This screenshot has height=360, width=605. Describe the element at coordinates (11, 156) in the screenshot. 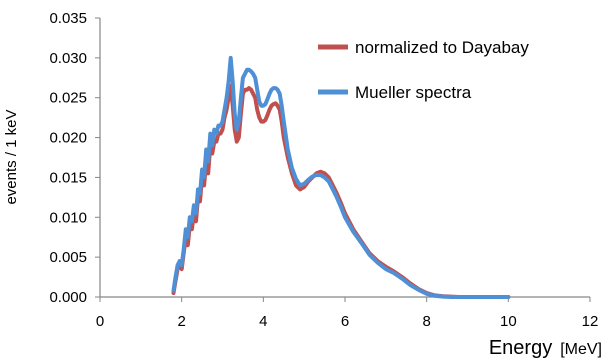

I see `y-axis-title: events / 1 keV` at that location.